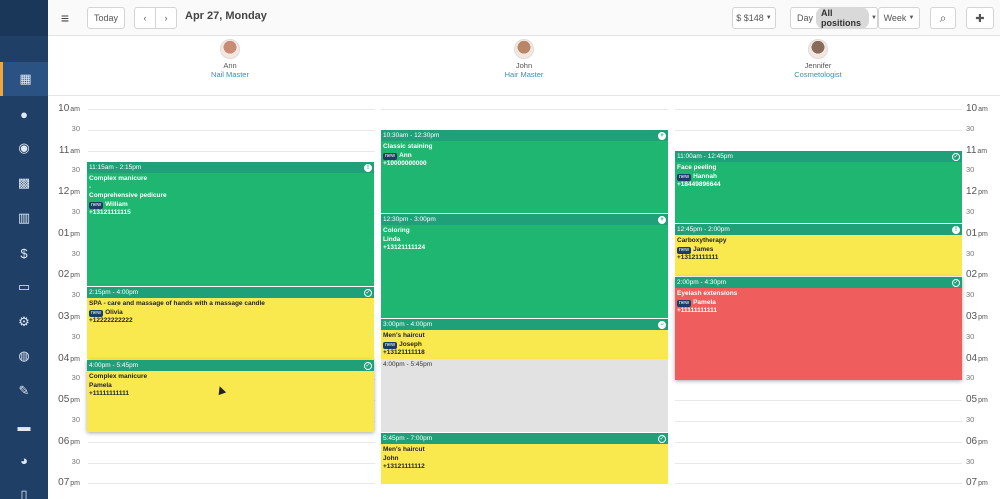 This screenshot has width=1000, height=499. I want to click on service-name: Coloring, so click(396, 230).